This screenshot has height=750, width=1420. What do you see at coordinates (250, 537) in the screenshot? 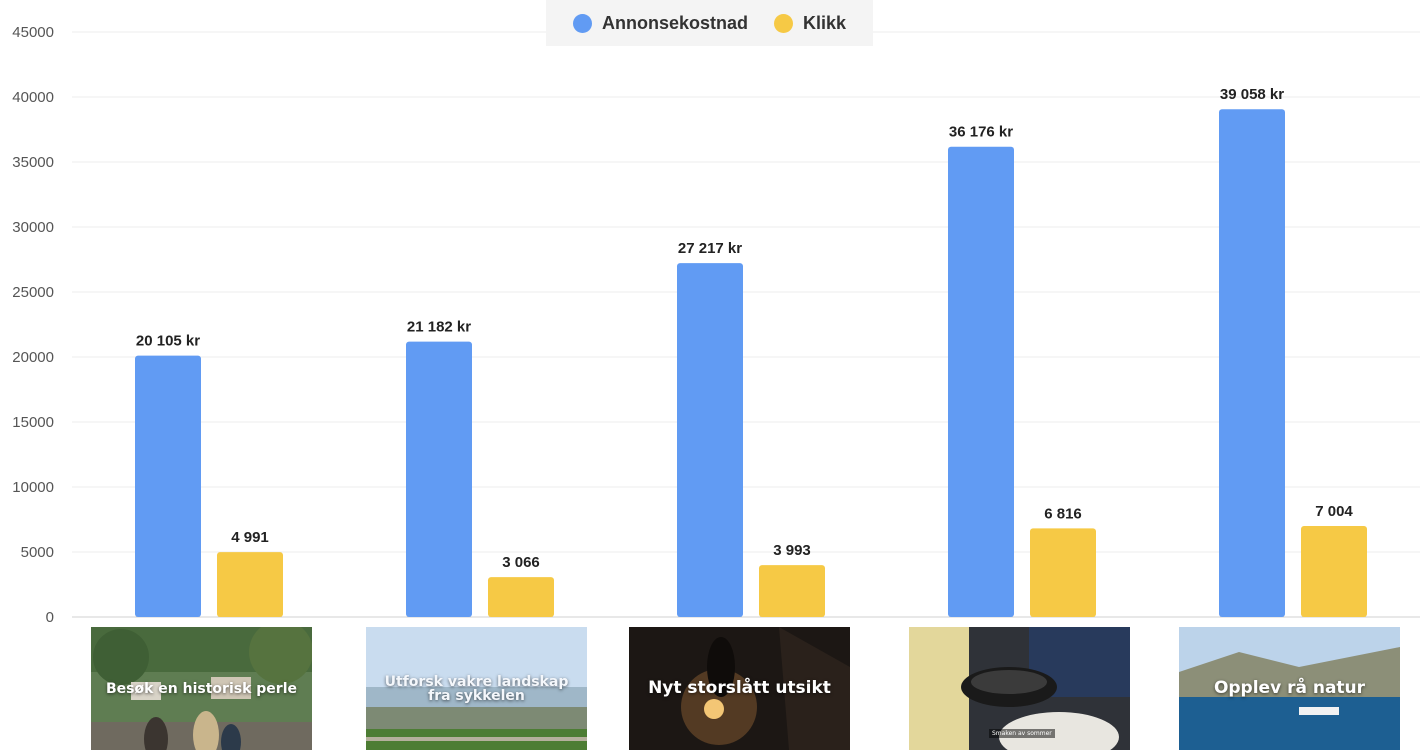
I see `data-label: 4 991` at bounding box center [250, 537].